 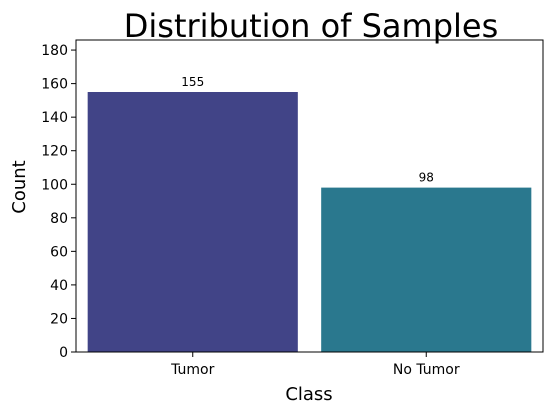 I want to click on y-tick-label: 60, so click(x=59, y=252).